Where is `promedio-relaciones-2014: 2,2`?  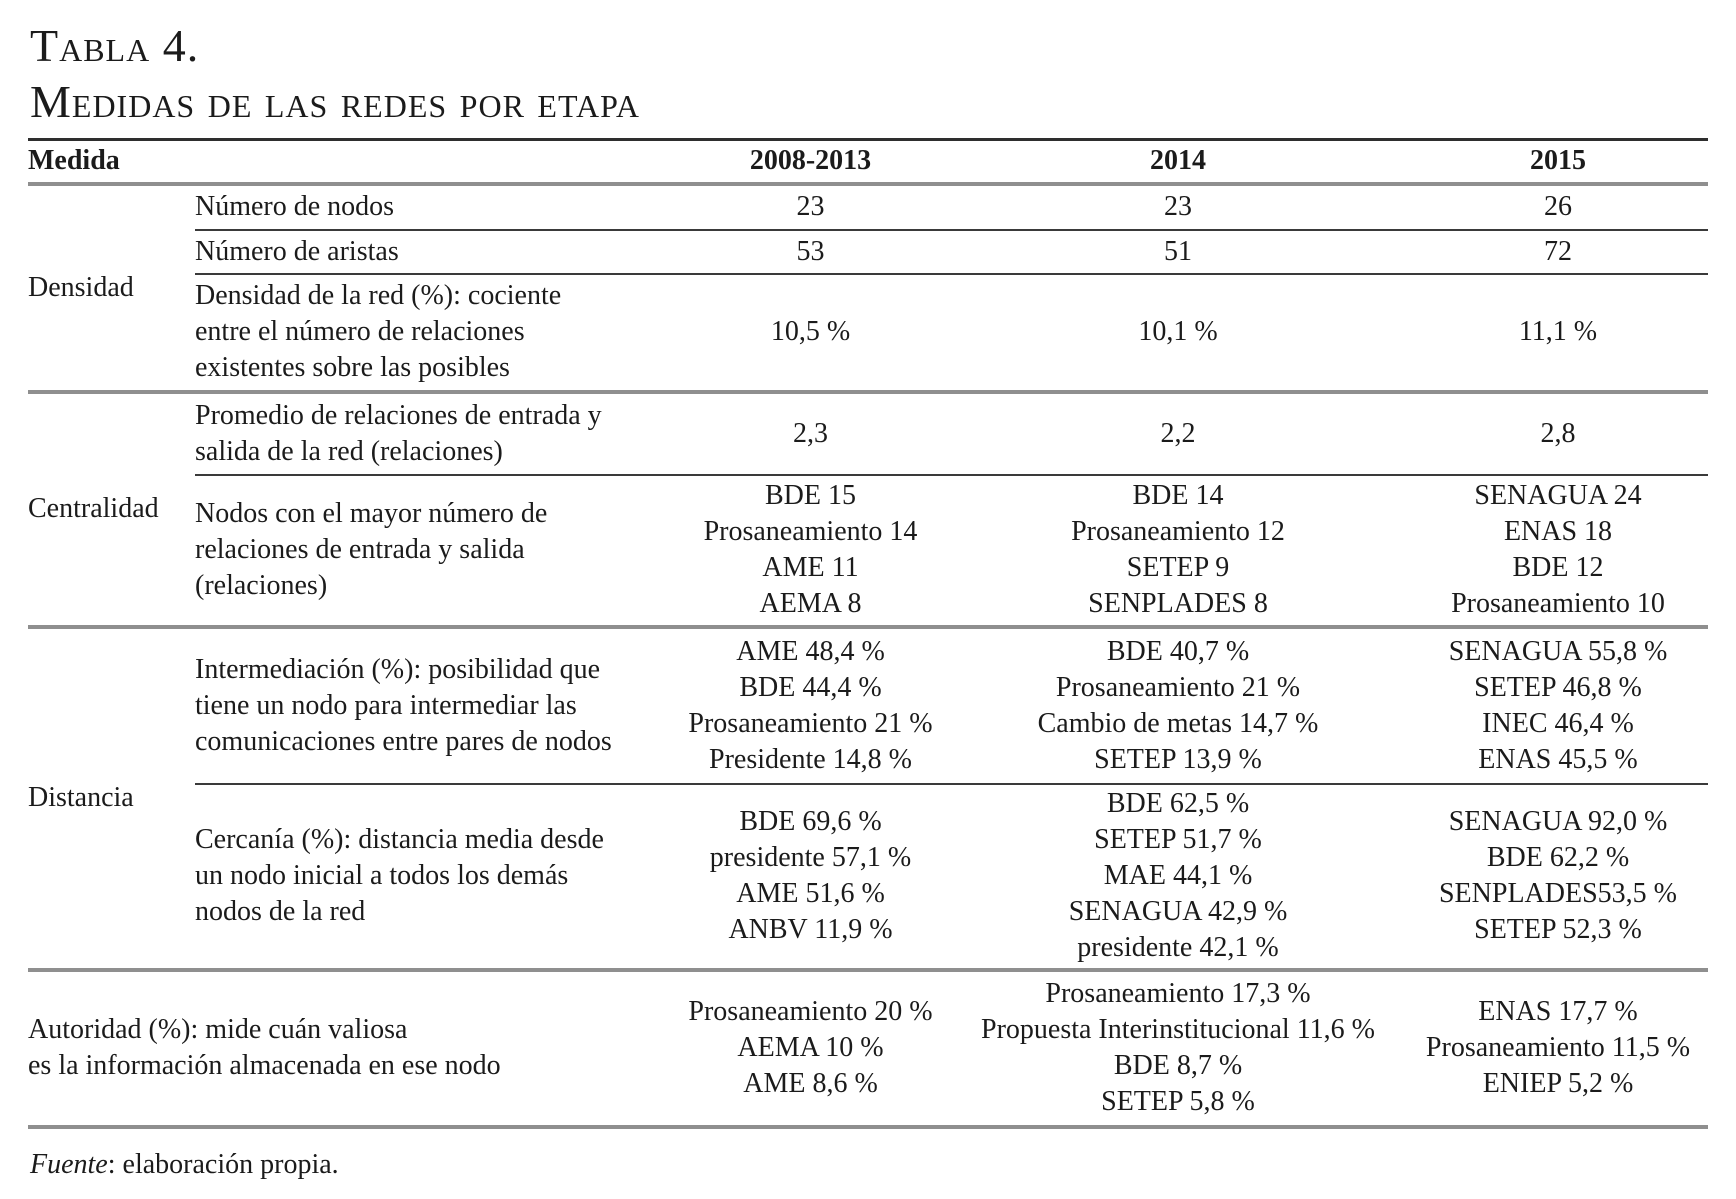
promedio-relaciones-2014: 2,2 is located at coordinates (1178, 433).